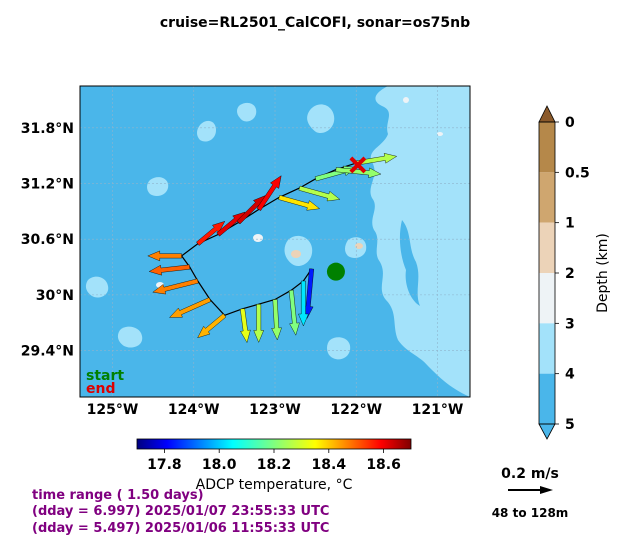 The image size is (630, 540). I want to click on temp-tick-label: 18.2, so click(274, 465).